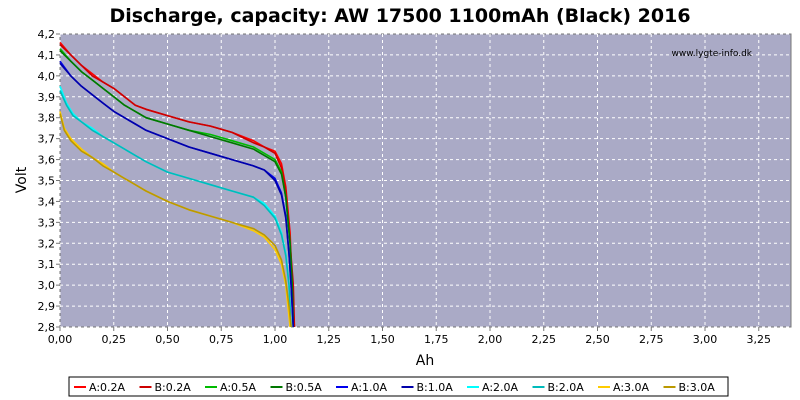 This screenshot has height=400, width=800. I want to click on y-tick-label: 3,7, so click(47, 139).